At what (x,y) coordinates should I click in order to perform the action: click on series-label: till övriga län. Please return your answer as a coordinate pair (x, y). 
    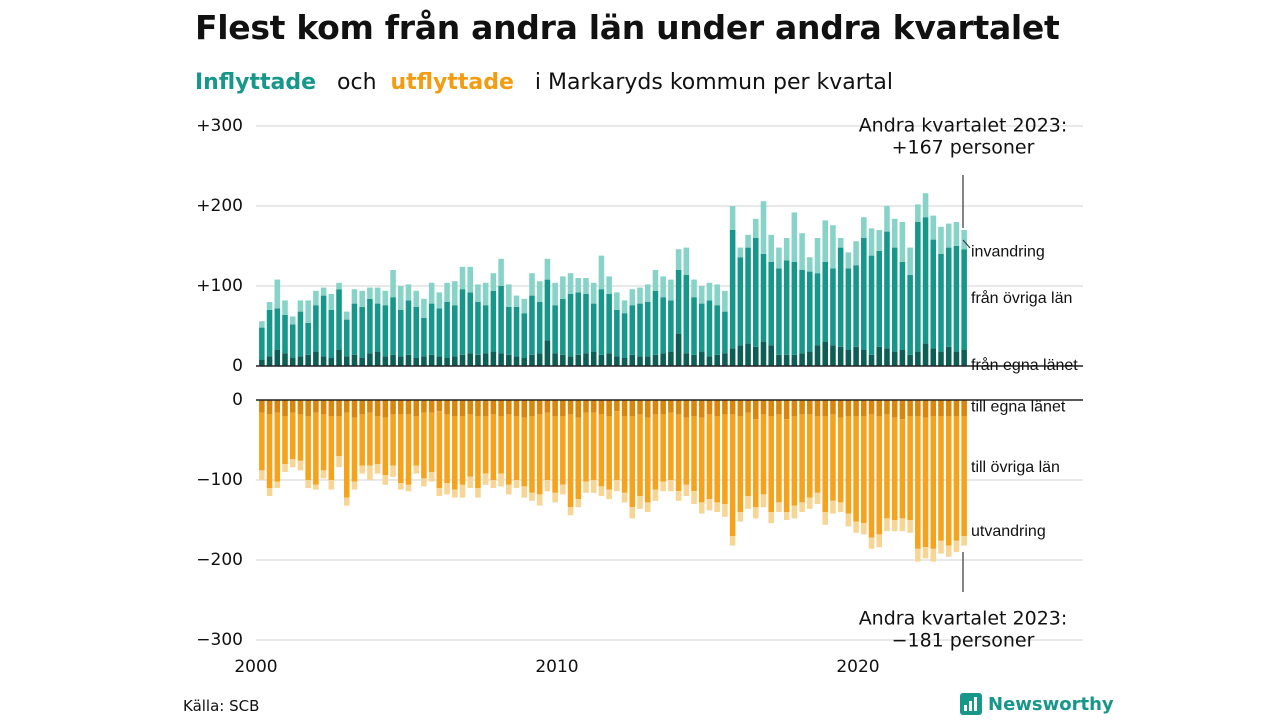
    Looking at the image, I should click on (1015, 467).